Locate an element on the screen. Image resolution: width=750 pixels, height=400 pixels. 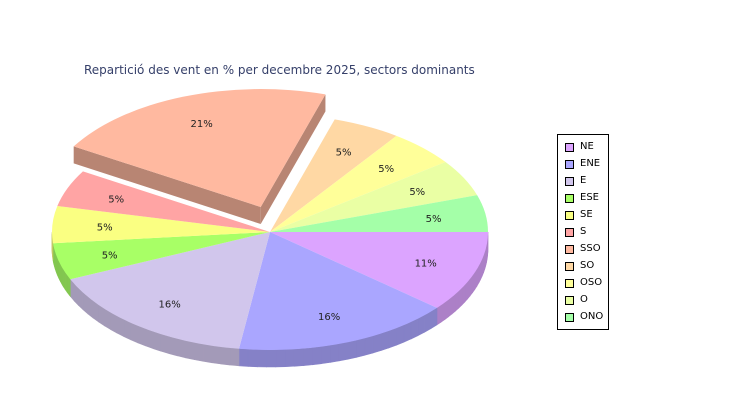
legend-label: S is located at coordinates (583, 231).